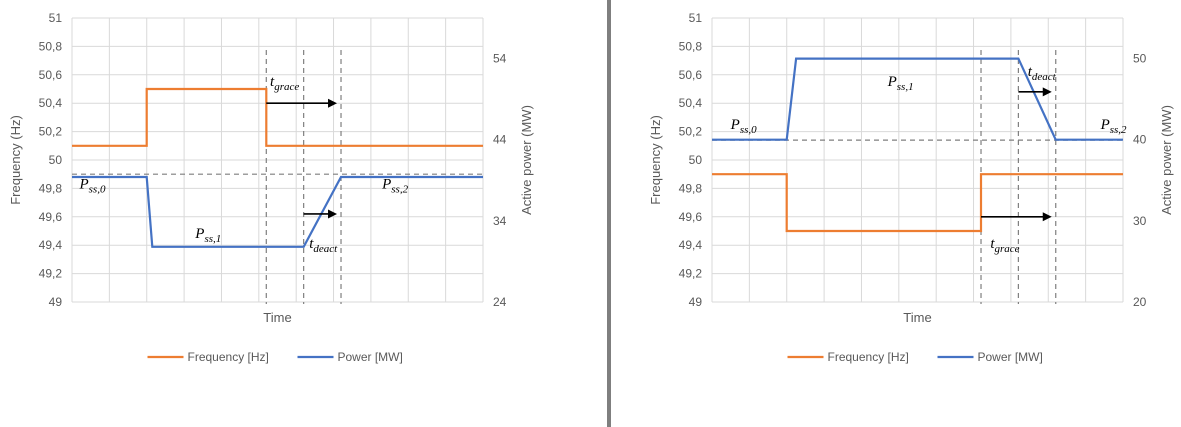 This screenshot has width=1181, height=427. What do you see at coordinates (500, 140) in the screenshot?
I see `y2-tick-label: 44` at bounding box center [500, 140].